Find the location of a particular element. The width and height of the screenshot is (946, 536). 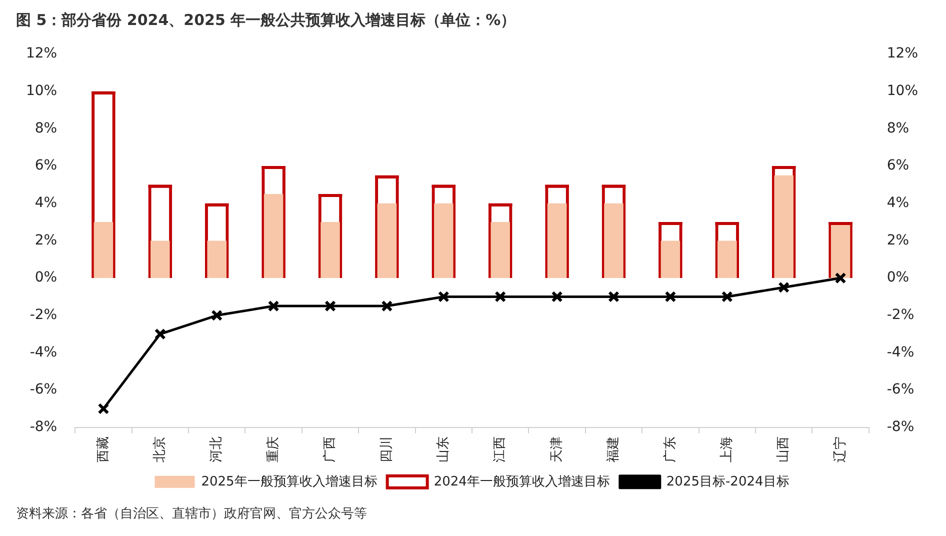

legend-label: 2025目标-2024目标 is located at coordinates (728, 482).